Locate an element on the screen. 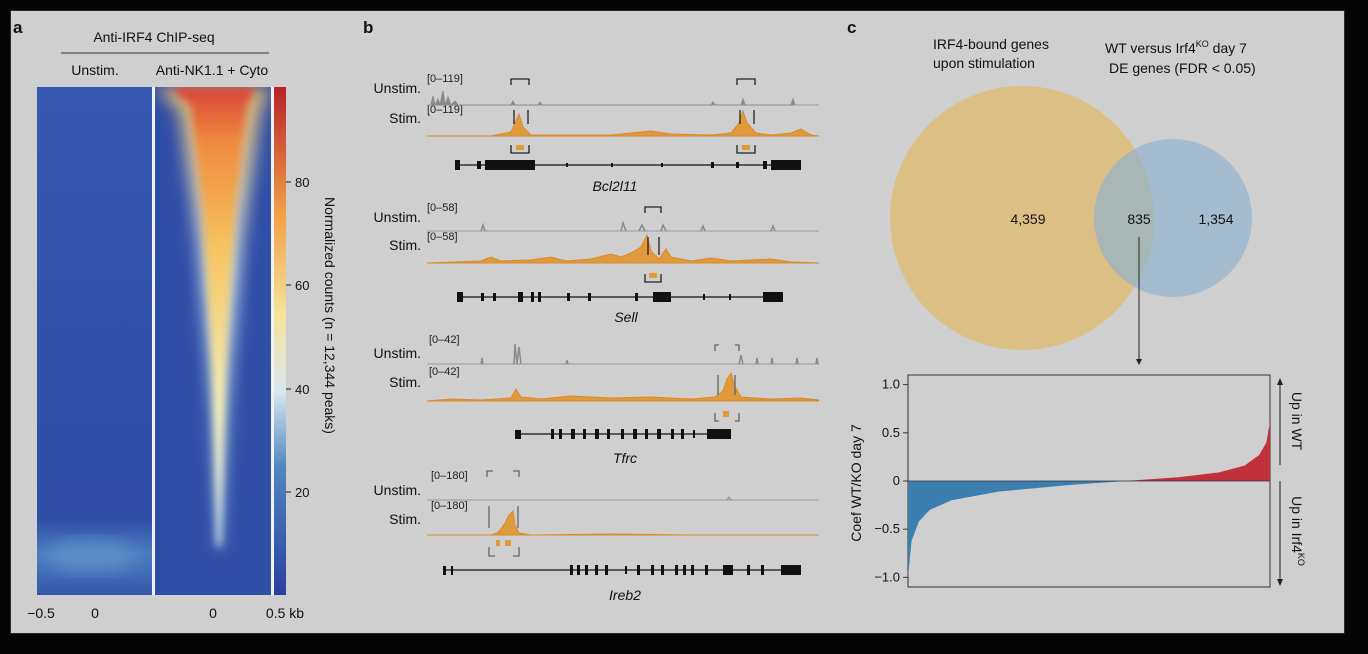 The height and width of the screenshot is (654, 1368). venn-circle-irf4-bound is located at coordinates (1022, 218).